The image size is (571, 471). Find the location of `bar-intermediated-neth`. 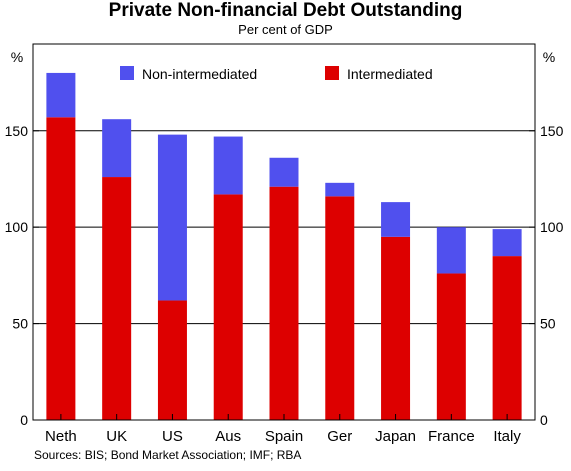

bar-intermediated-neth is located at coordinates (61, 269).